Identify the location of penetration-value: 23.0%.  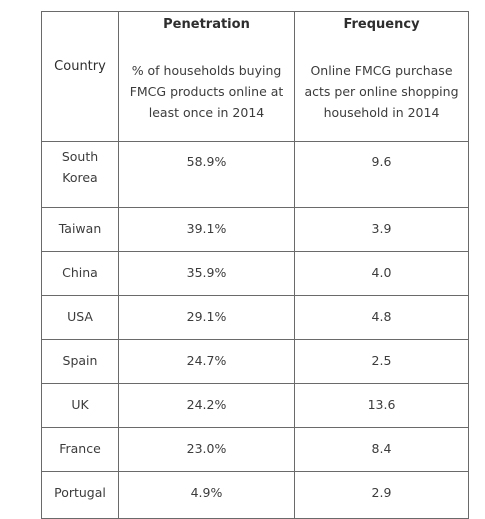
(206, 448).